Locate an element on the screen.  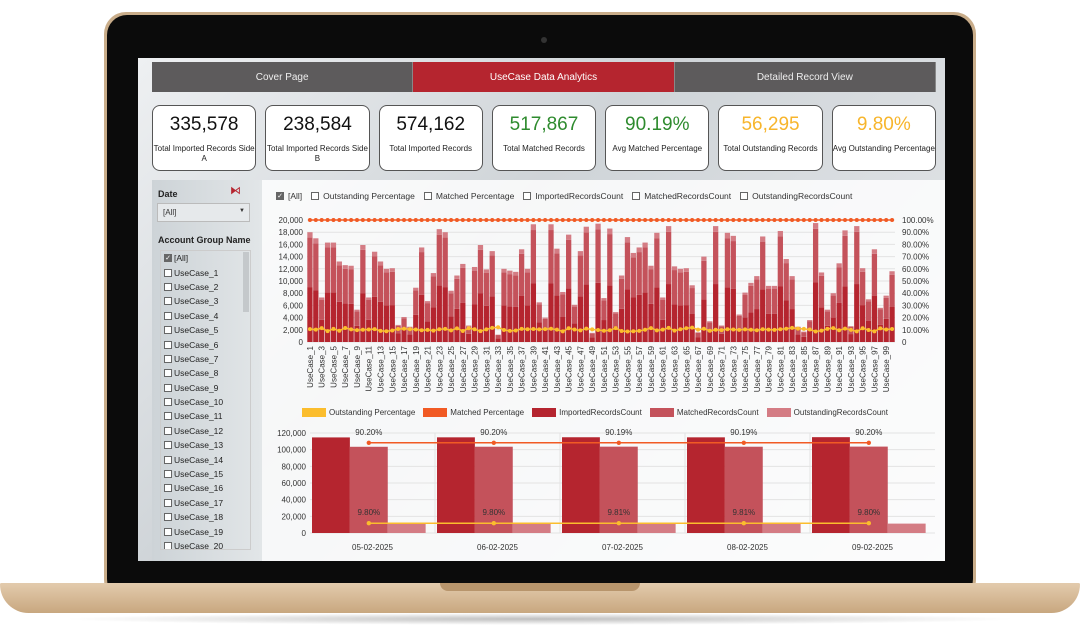
legend-item: Matched Percentage is located at coordinates (473, 412).